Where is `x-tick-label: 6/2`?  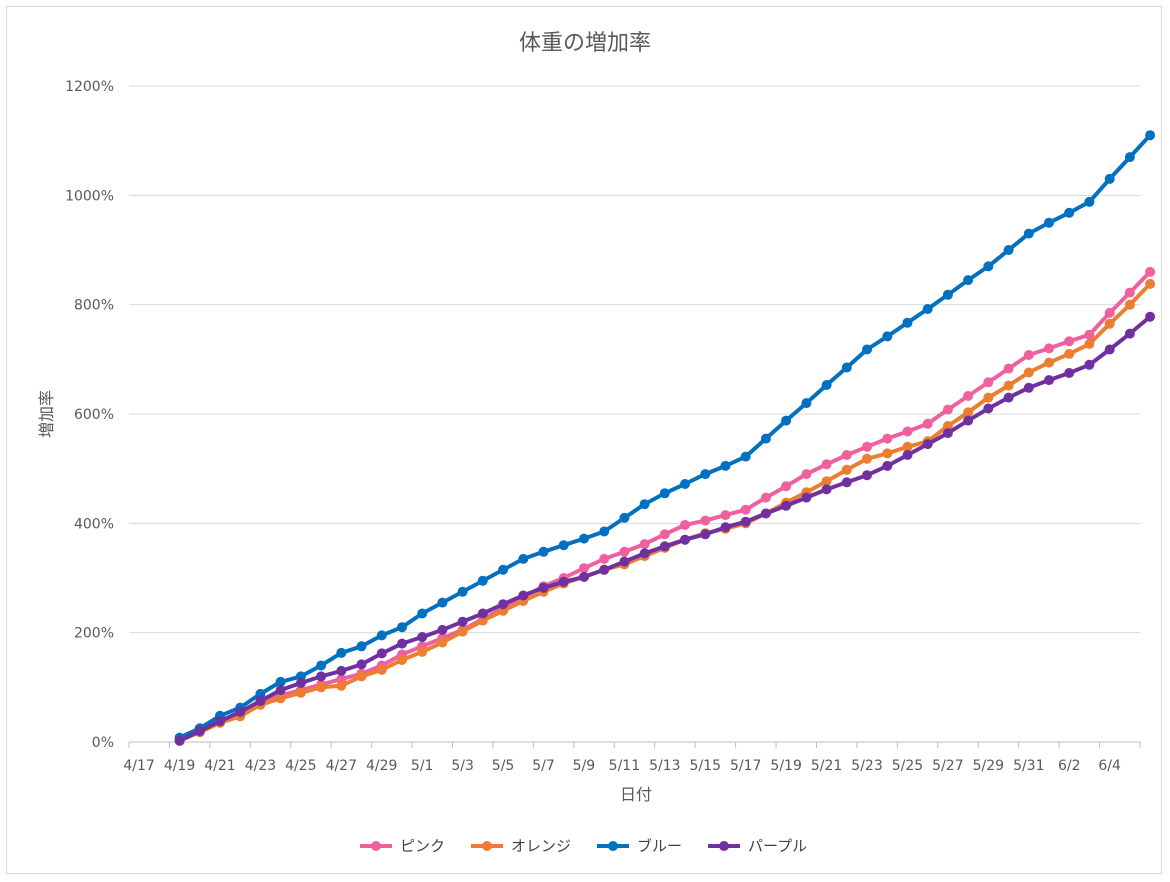 x-tick-label: 6/2 is located at coordinates (1069, 766).